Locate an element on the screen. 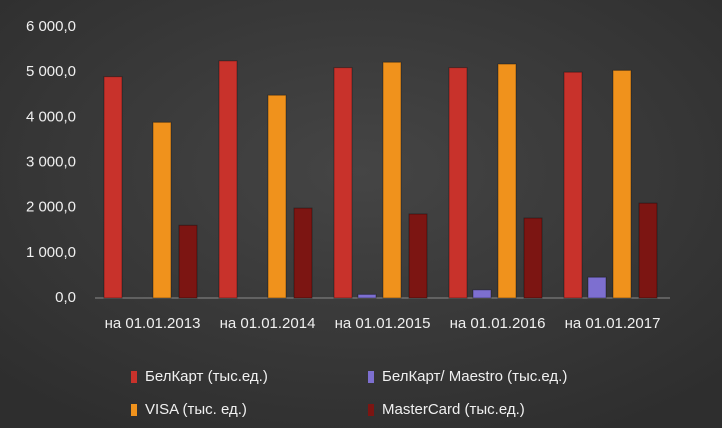 This screenshot has width=722, height=428. legend-label: MasterCard (тыс.ед.) is located at coordinates (453, 409).